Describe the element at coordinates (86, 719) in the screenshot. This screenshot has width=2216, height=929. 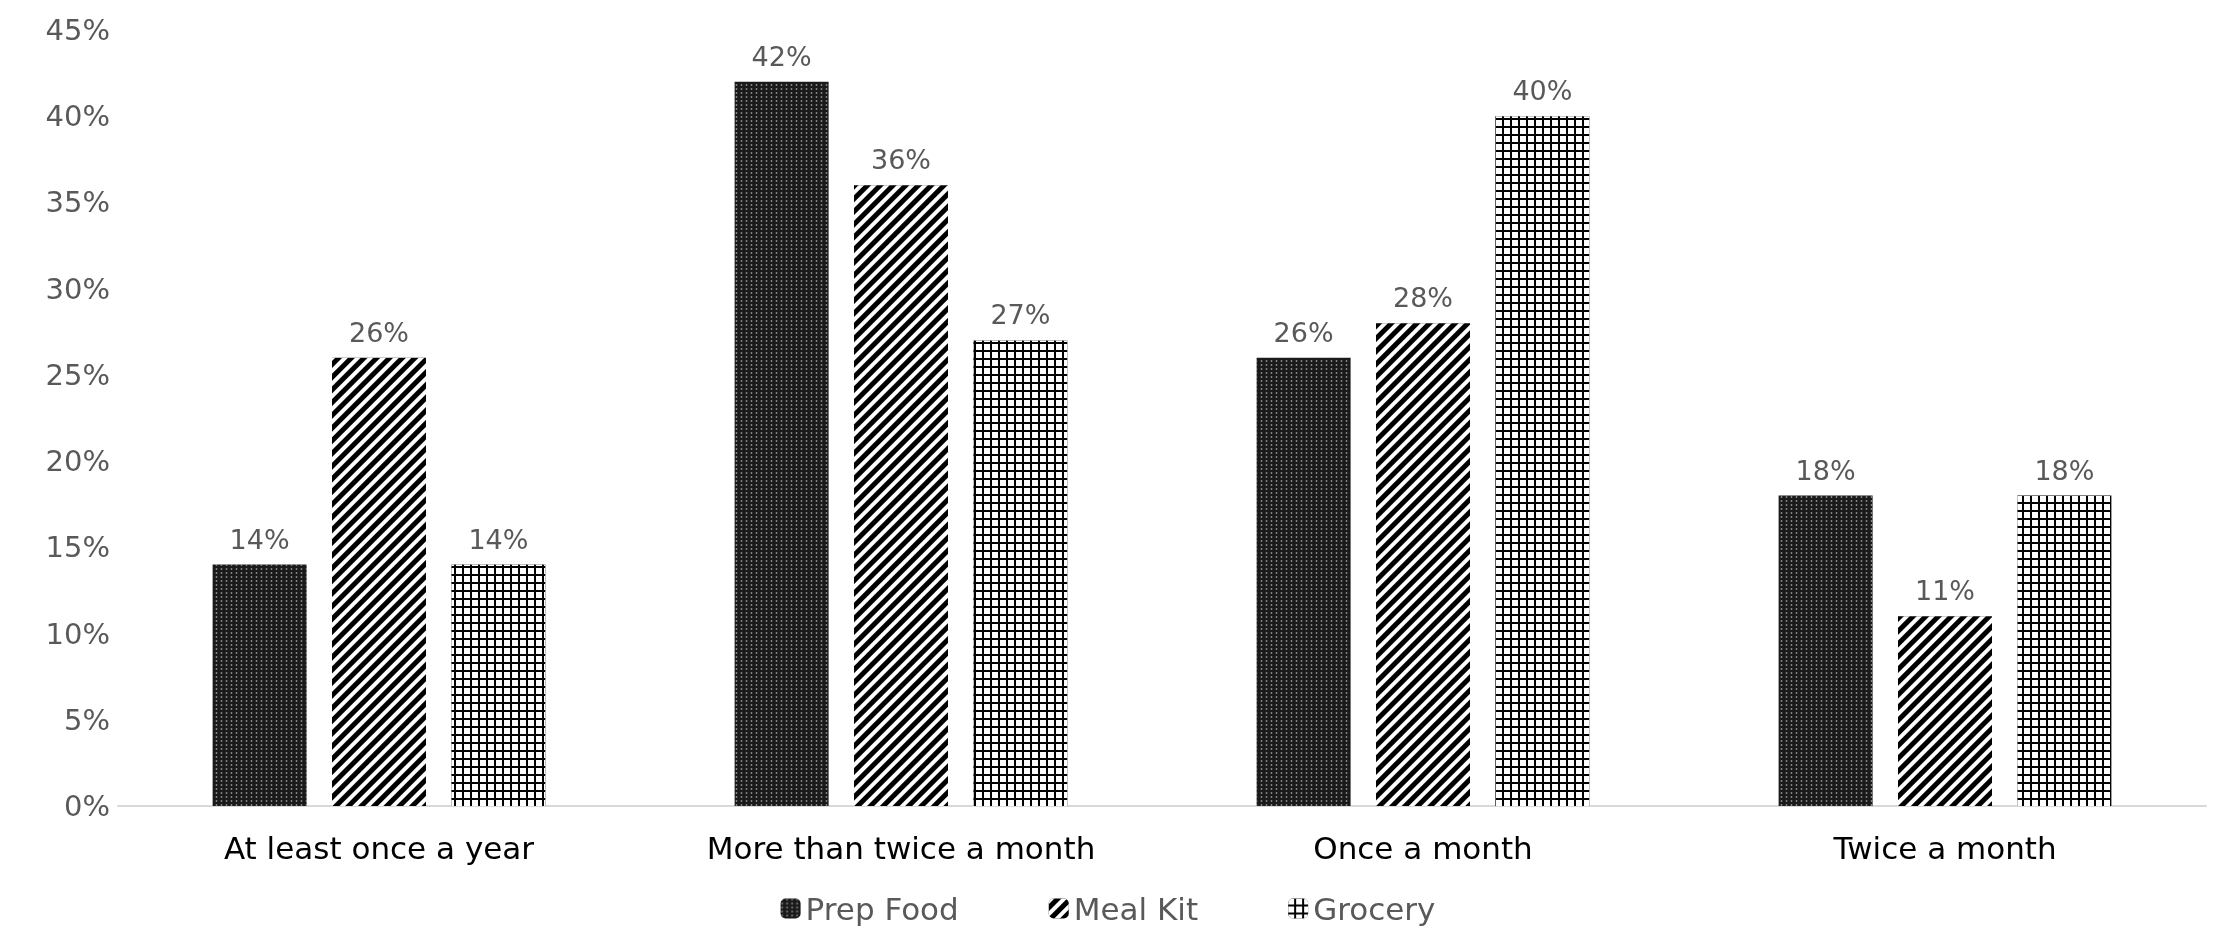
I see `y-tick-label: 5%` at that location.